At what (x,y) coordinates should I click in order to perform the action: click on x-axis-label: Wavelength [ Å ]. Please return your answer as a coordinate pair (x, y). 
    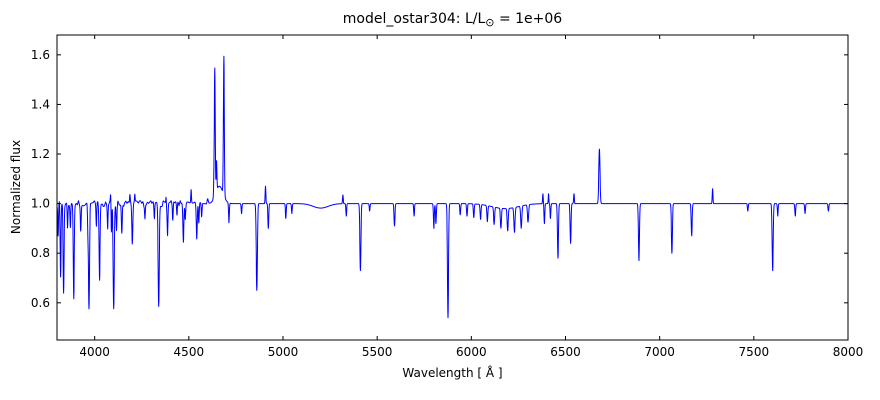
    Looking at the image, I should click on (452, 373).